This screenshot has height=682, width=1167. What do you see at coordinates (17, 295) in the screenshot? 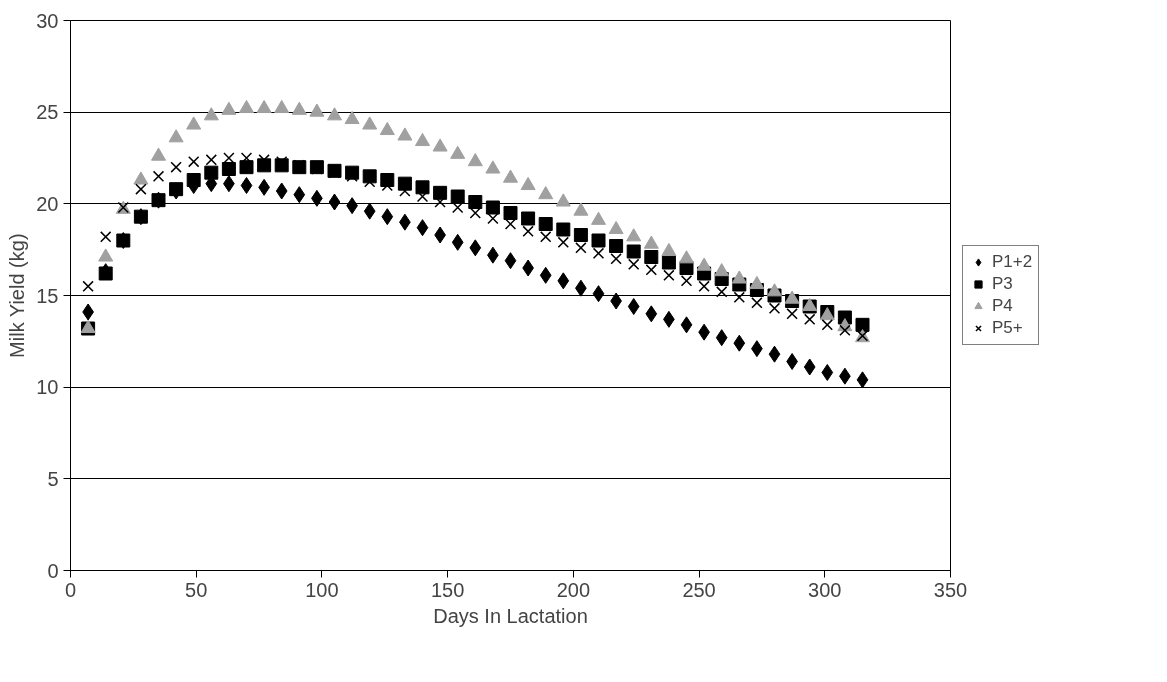
I see `y-axis-title: Milk Yield (kg)` at bounding box center [17, 295].